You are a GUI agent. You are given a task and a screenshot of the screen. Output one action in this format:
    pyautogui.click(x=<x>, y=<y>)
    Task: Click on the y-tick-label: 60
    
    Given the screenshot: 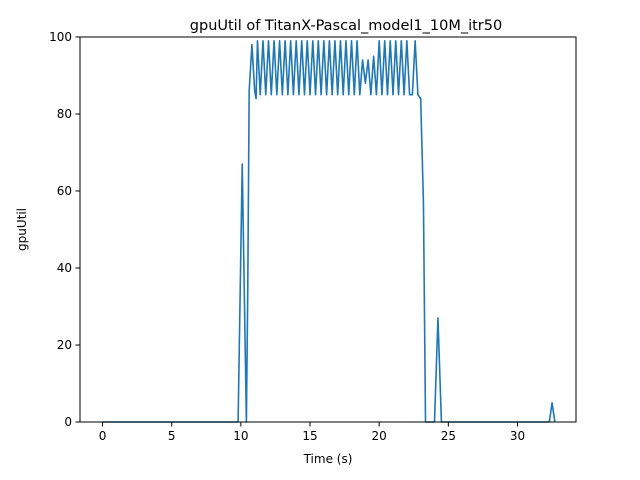 What is the action you would take?
    pyautogui.click(x=64, y=191)
    